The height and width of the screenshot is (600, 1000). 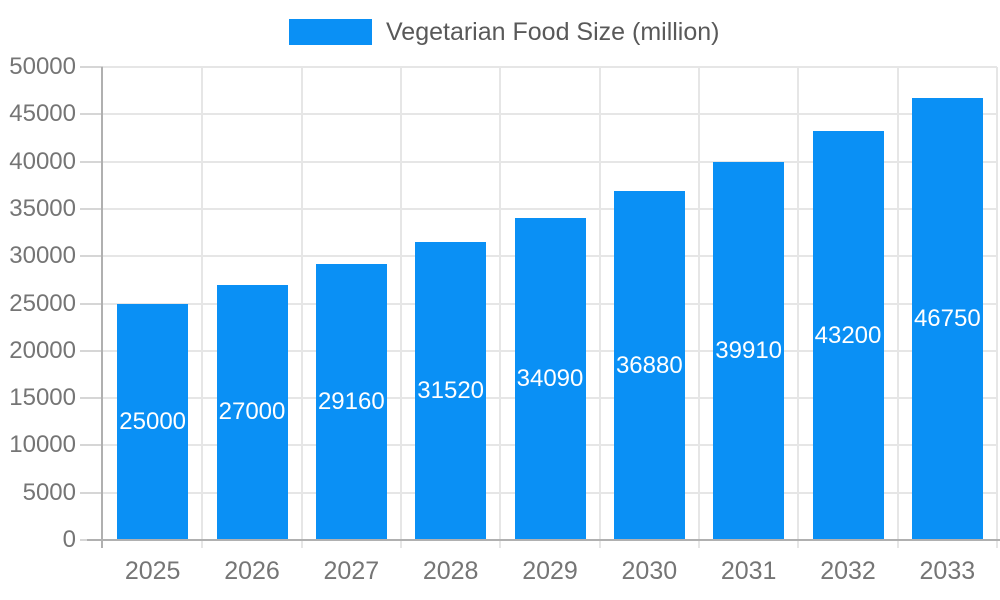 I want to click on y-axis-tick-label: 20000, so click(x=42, y=350).